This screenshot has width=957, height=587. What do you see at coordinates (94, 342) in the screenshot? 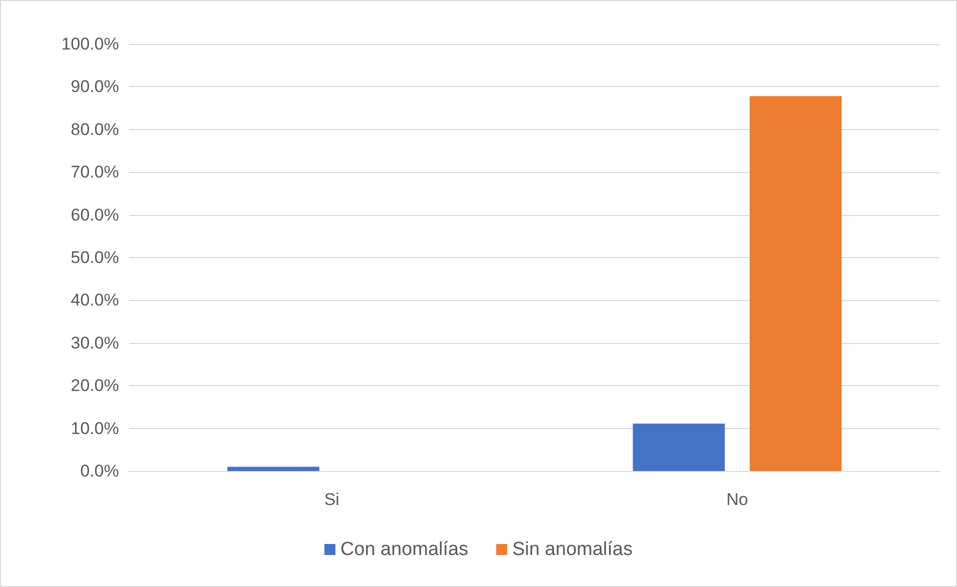
I see `y-tick-label: 30.0%` at bounding box center [94, 342].